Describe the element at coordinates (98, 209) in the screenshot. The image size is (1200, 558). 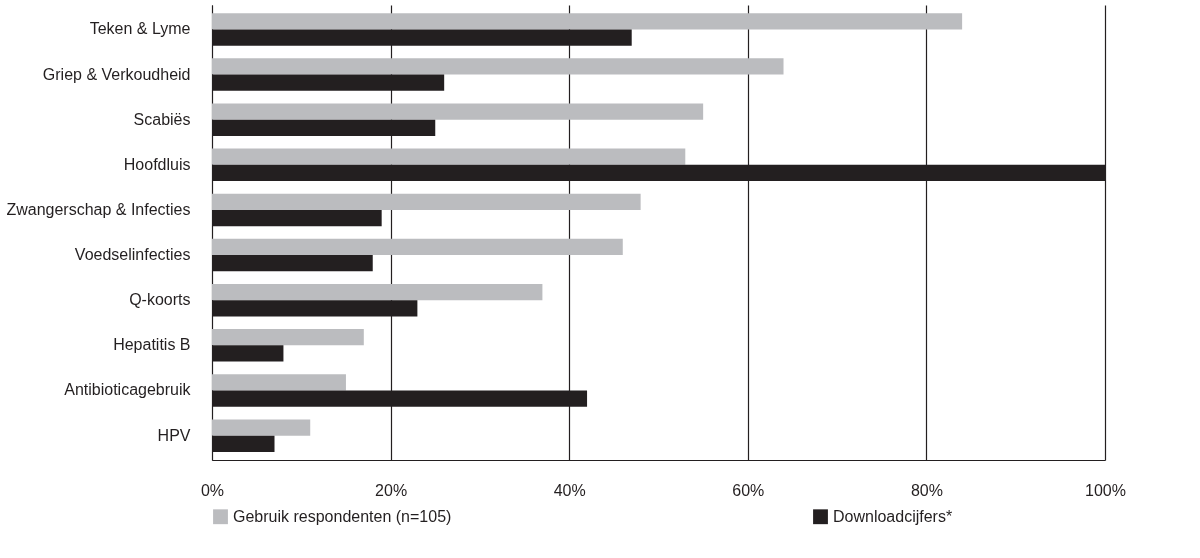
I see `y-tick-label: Zwangerschap & Infecties` at that location.